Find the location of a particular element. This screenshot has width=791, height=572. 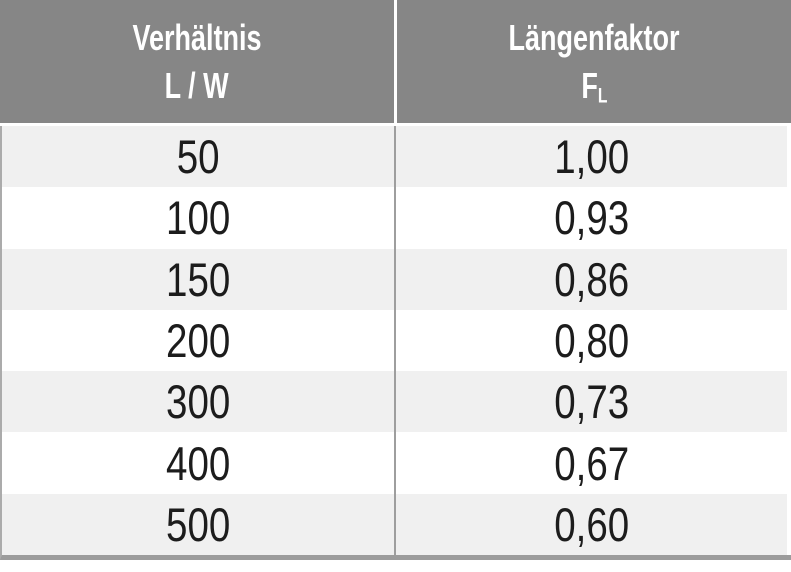

header-ratio-line2: L / W is located at coordinates (196, 85).